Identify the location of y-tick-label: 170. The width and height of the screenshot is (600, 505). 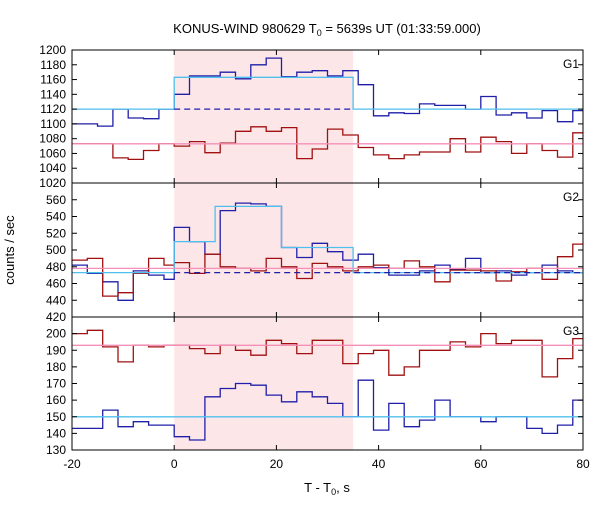
(56, 384).